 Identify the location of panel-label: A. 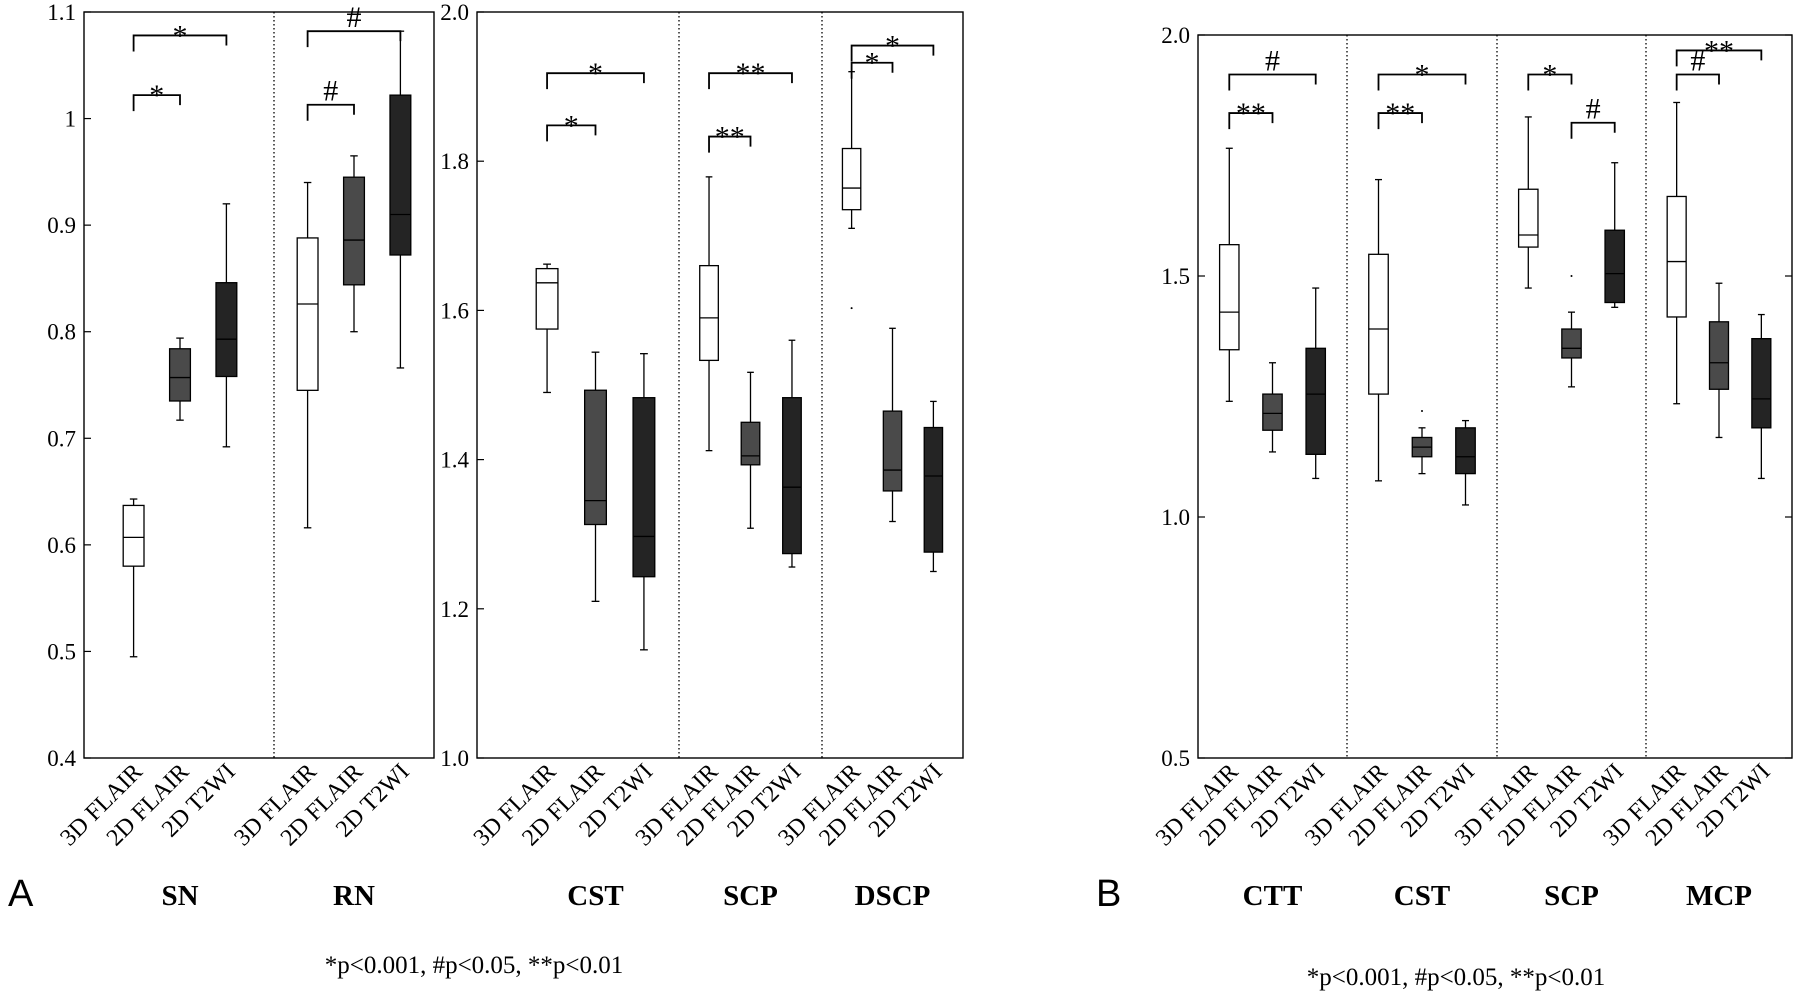
(21, 894).